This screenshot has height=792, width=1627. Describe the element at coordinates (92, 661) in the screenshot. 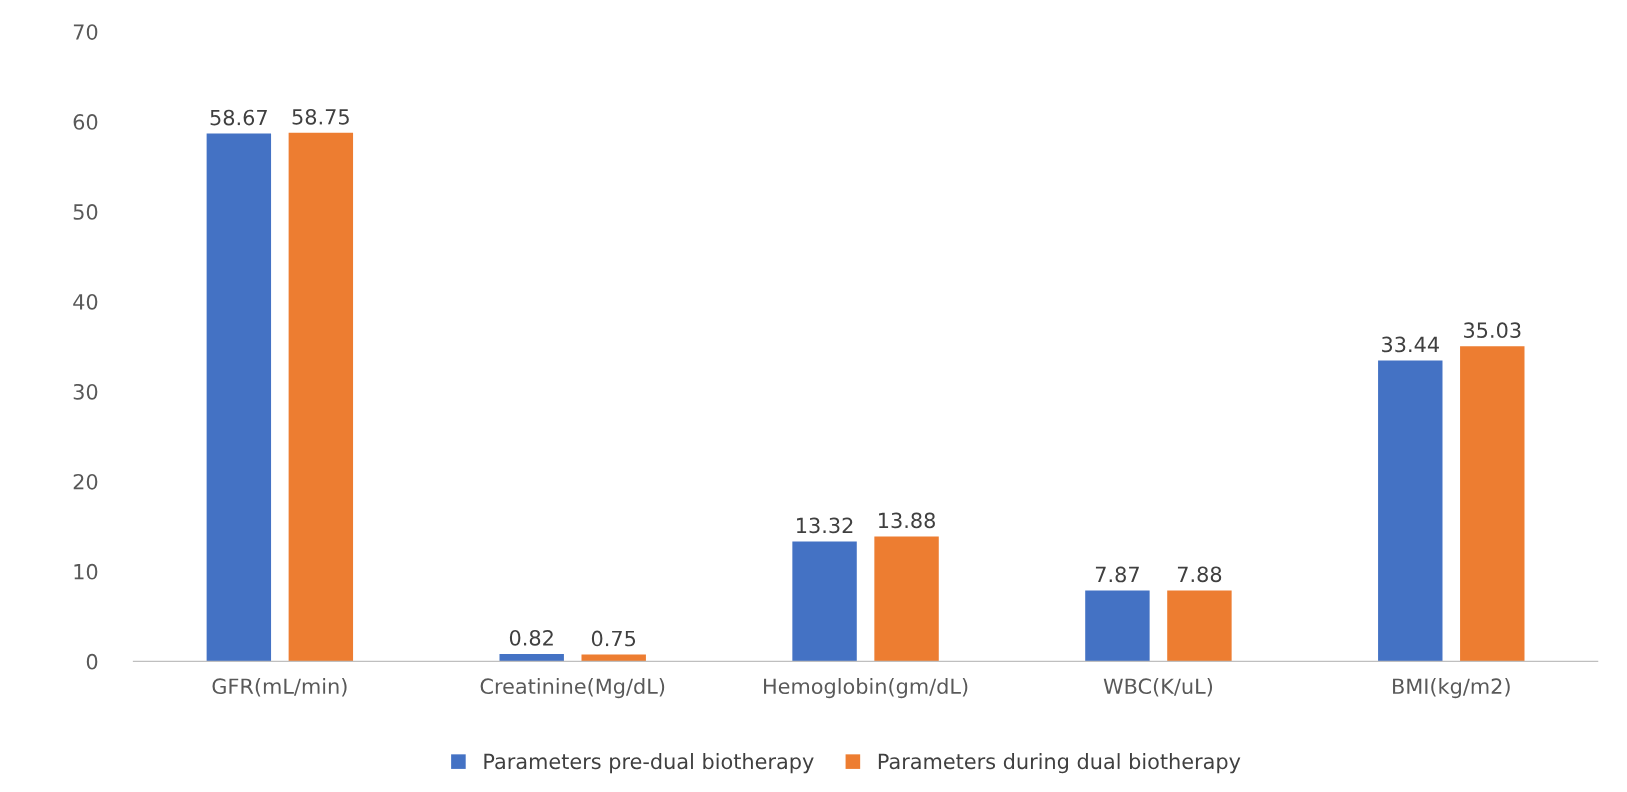

I see `y-tick-label: 0` at that location.